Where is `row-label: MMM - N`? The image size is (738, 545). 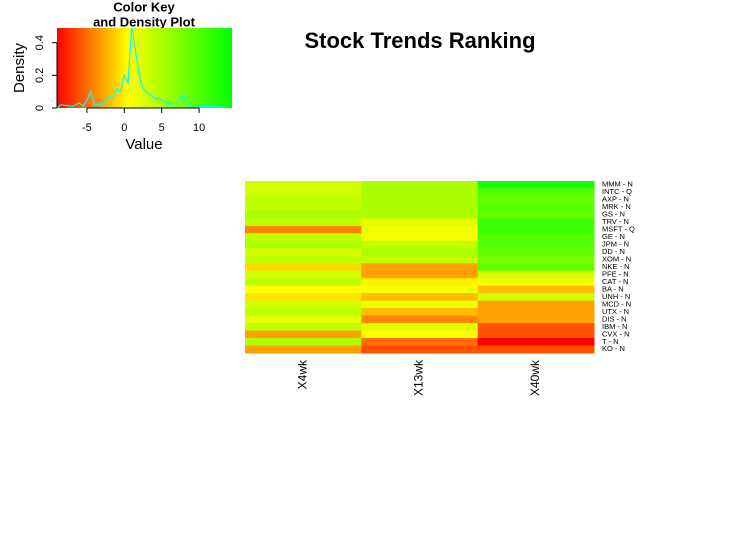 row-label: MMM - N is located at coordinates (617, 184).